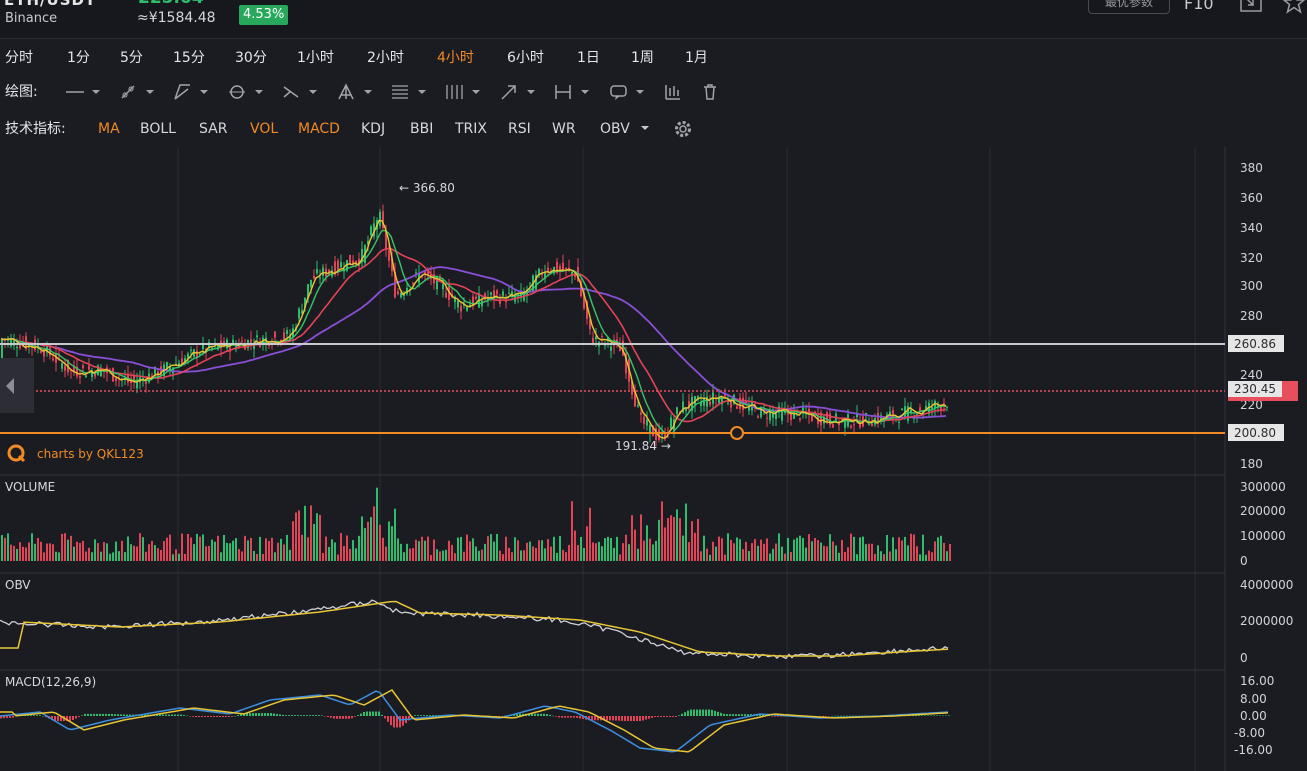 The width and height of the screenshot is (1307, 771). What do you see at coordinates (519, 129) in the screenshot?
I see `indicator-rsi: RSI` at bounding box center [519, 129].